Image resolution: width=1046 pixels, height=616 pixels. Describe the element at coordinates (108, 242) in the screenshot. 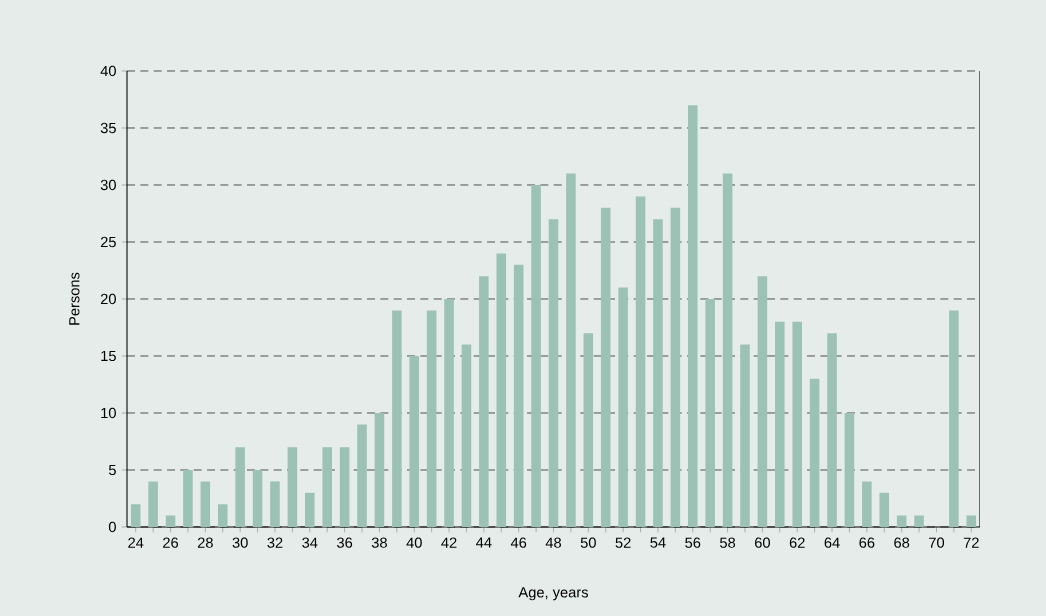

I see `y-tick-label: 25` at that location.